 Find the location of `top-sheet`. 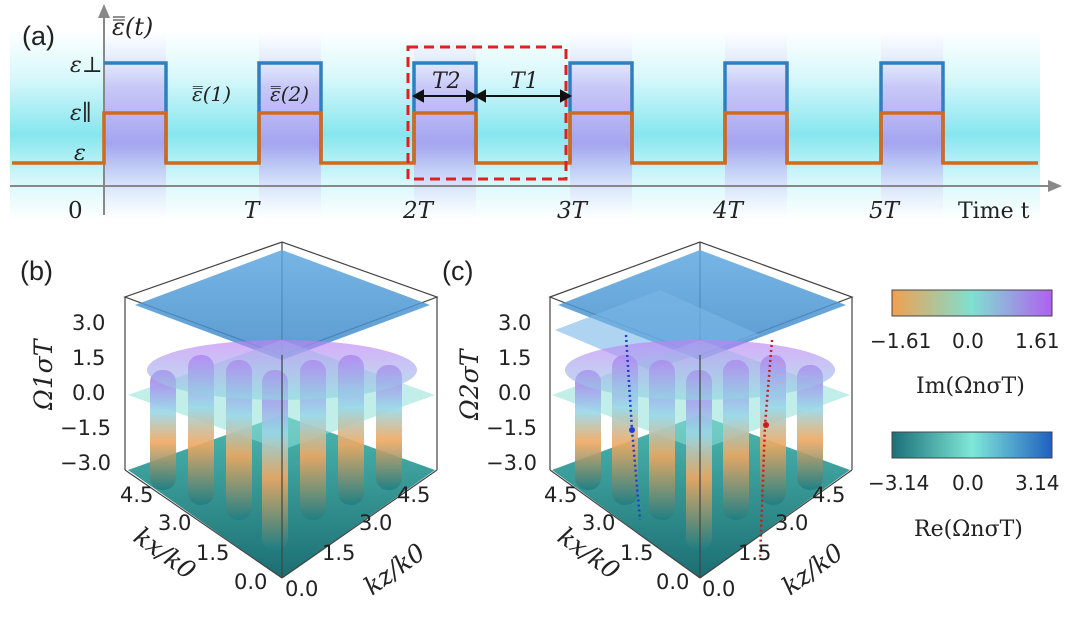

top-sheet is located at coordinates (282, 305).